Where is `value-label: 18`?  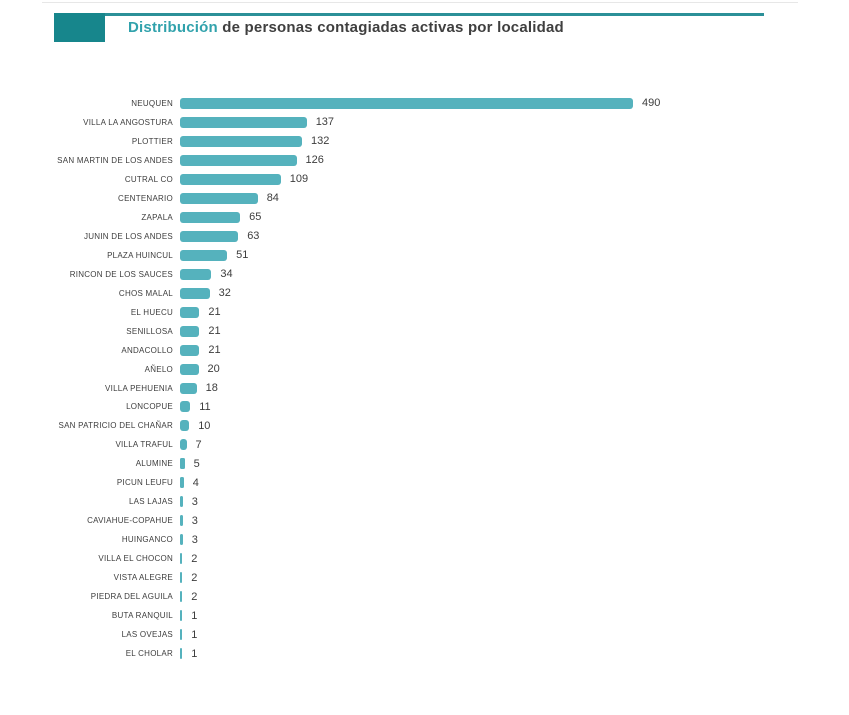
value-label: 18 is located at coordinates (211, 388).